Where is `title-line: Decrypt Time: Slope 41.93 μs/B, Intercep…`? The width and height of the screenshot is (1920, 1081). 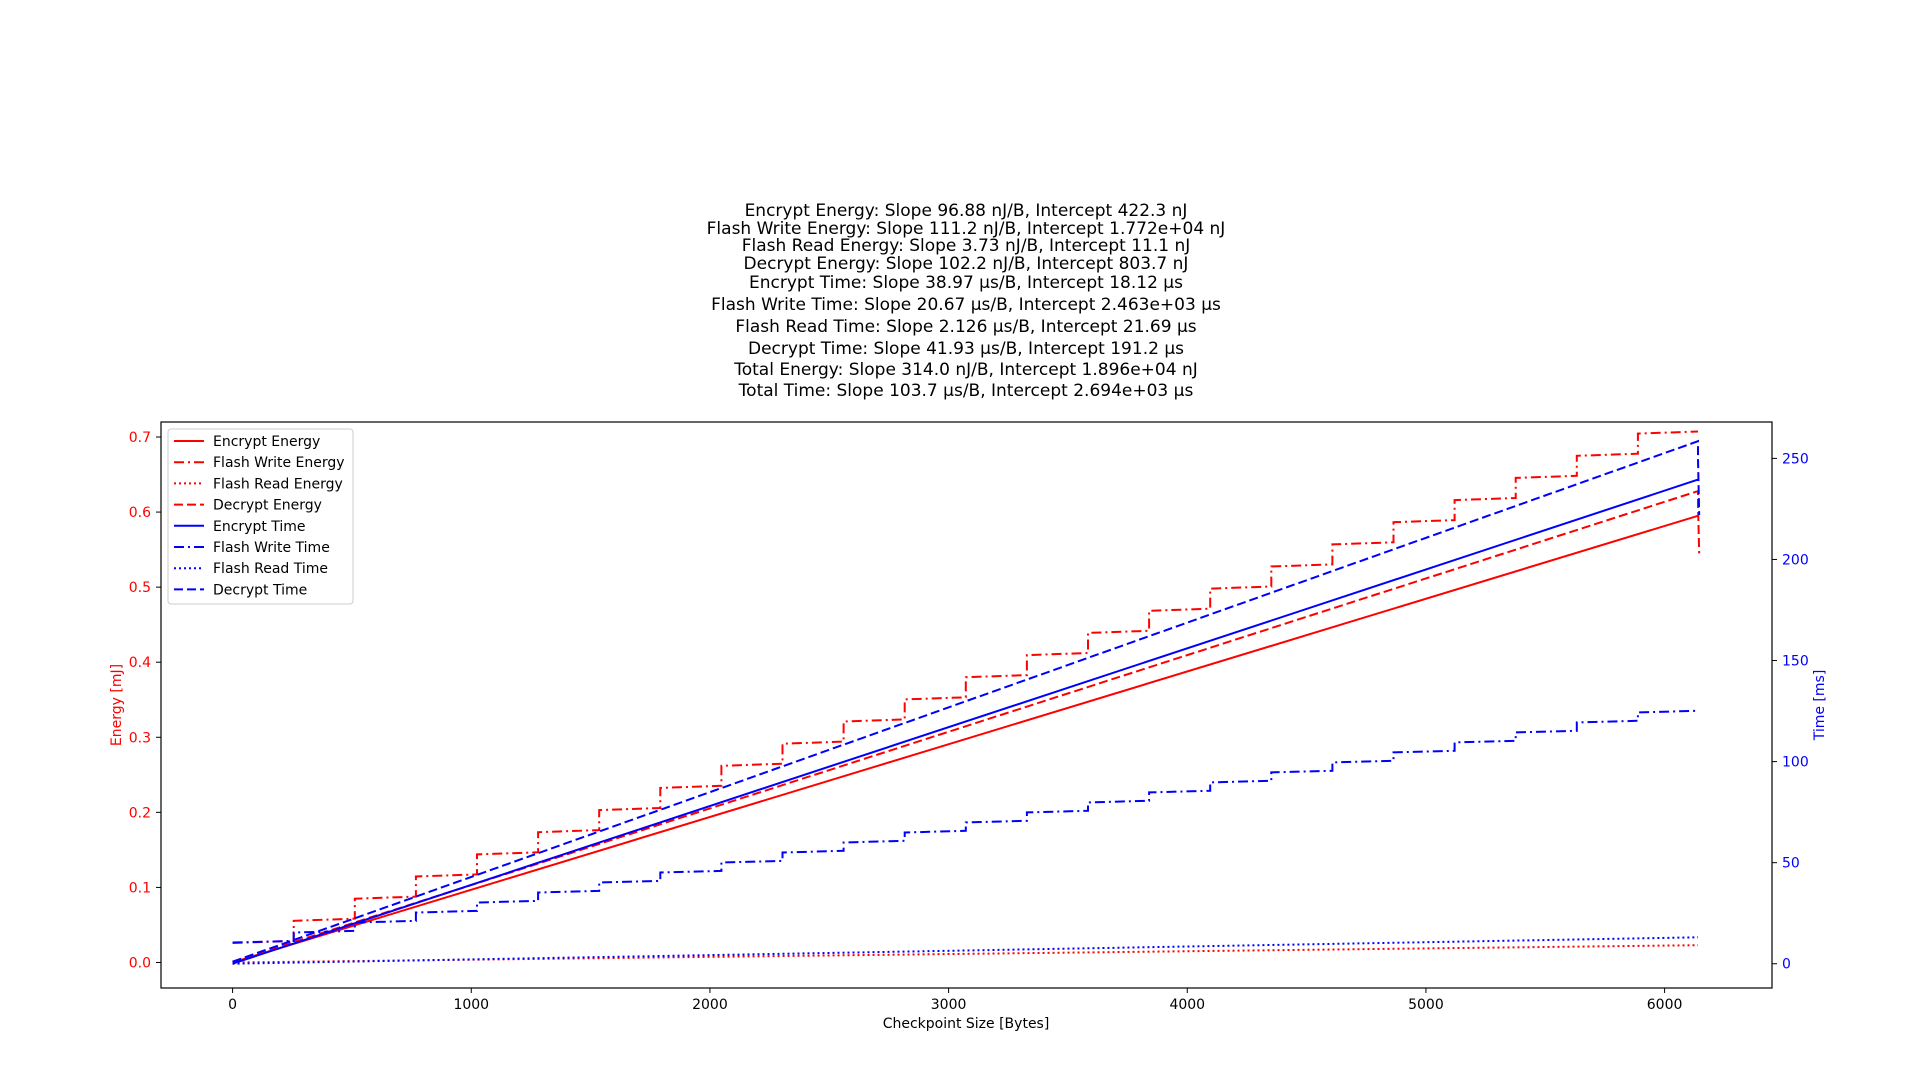
title-line: Decrypt Time: Slope 41.93 μs/B, Intercep… is located at coordinates (966, 349).